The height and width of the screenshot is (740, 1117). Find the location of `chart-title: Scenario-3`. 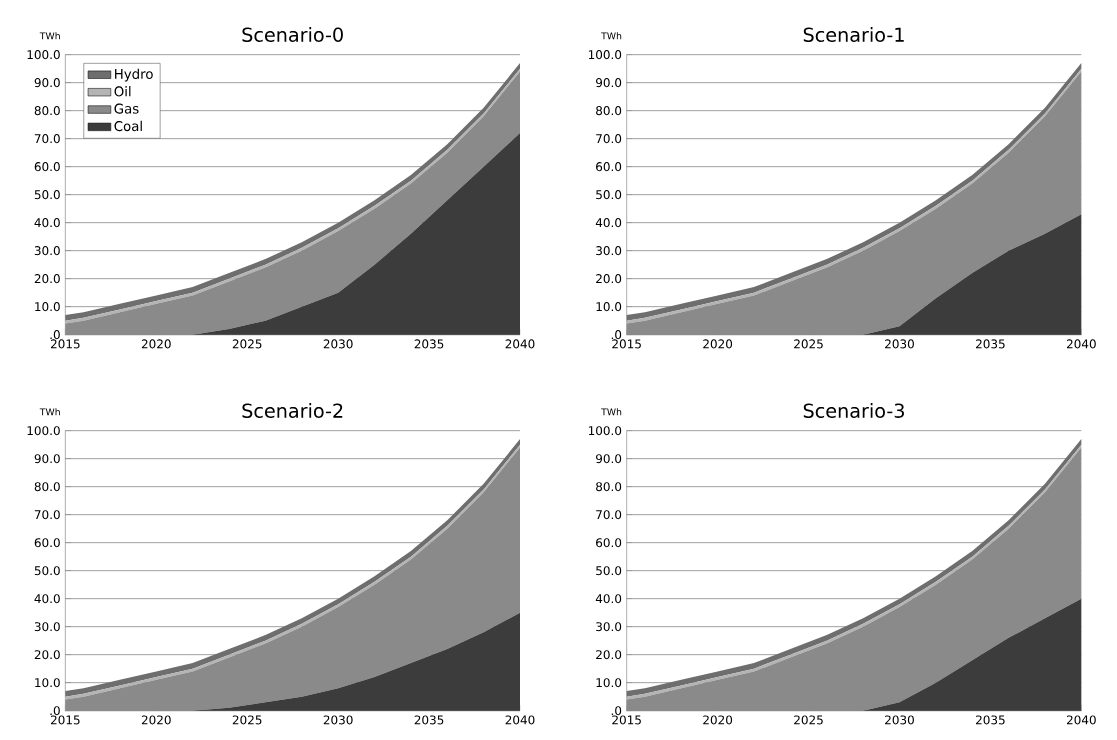

chart-title: Scenario-3 is located at coordinates (853, 410).